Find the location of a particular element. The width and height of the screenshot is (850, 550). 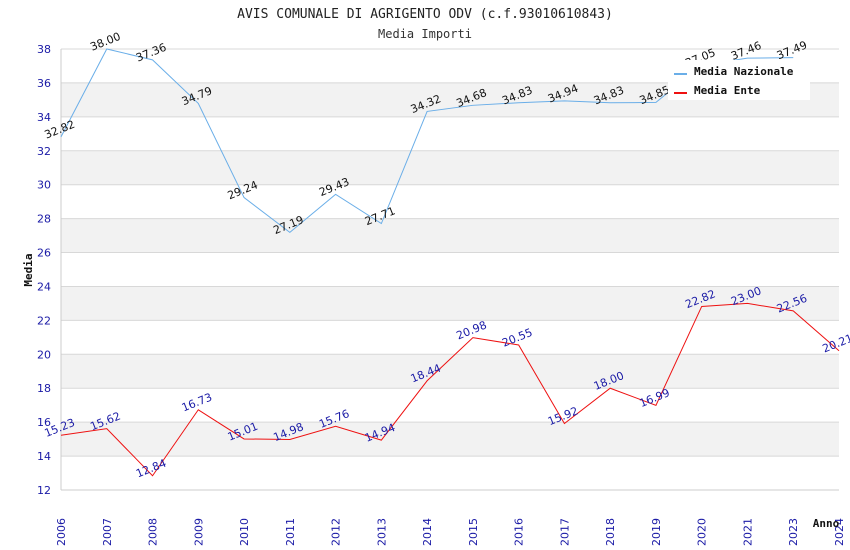

y-tick-label: 20 is located at coordinates (44, 354).